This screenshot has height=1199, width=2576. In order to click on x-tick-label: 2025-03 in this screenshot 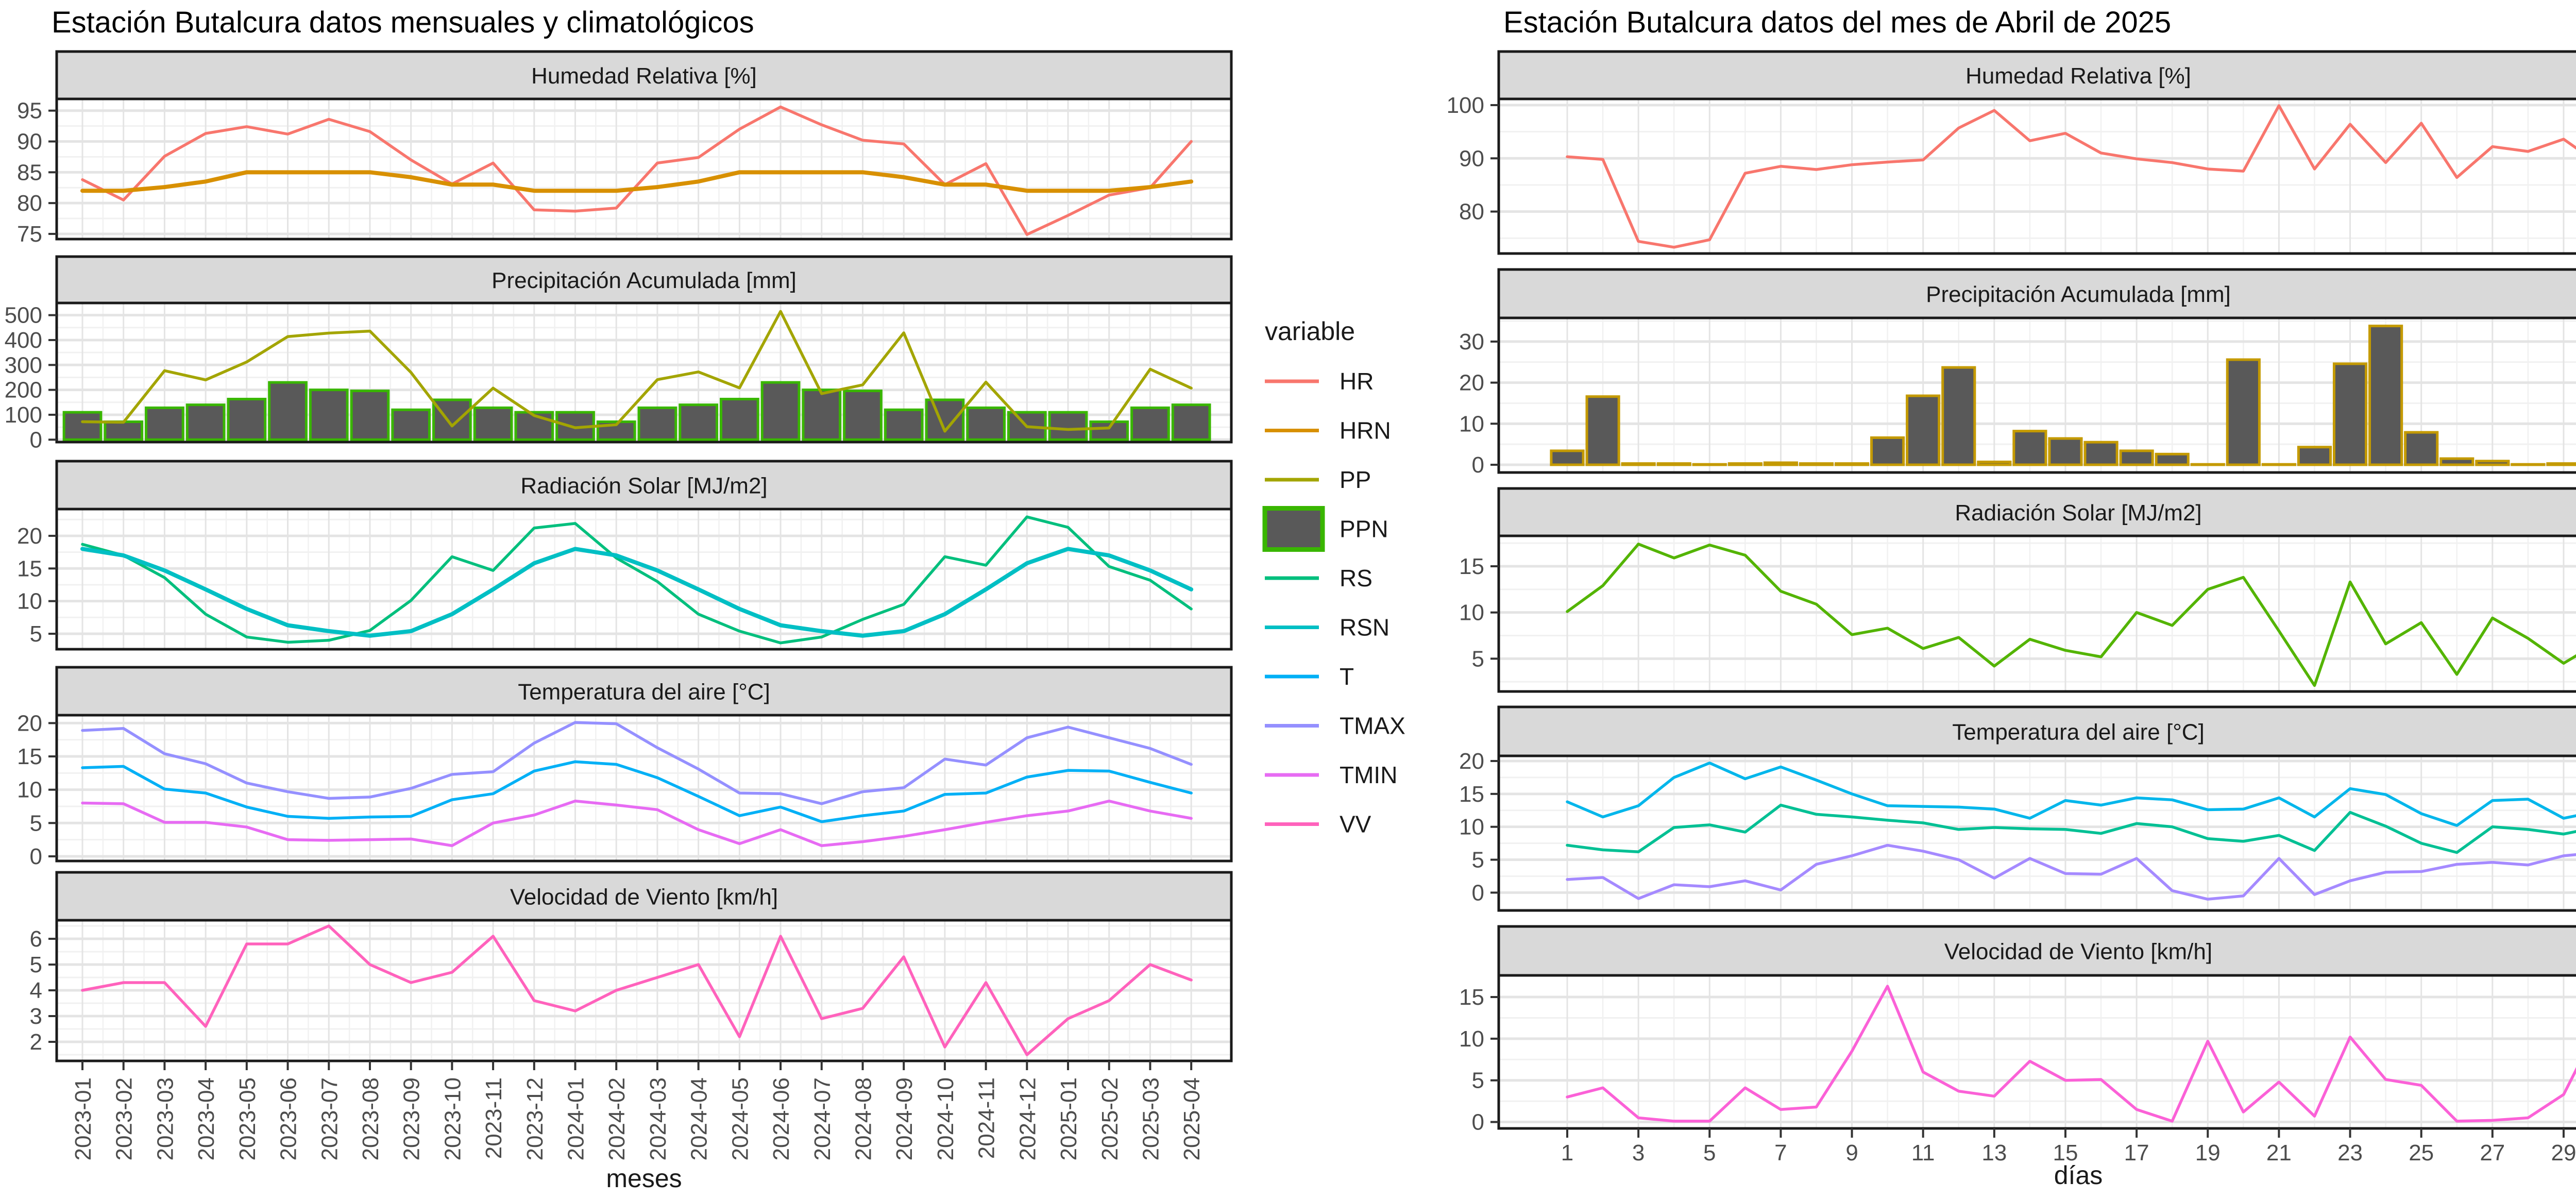, I will do `click(1150, 1118)`.